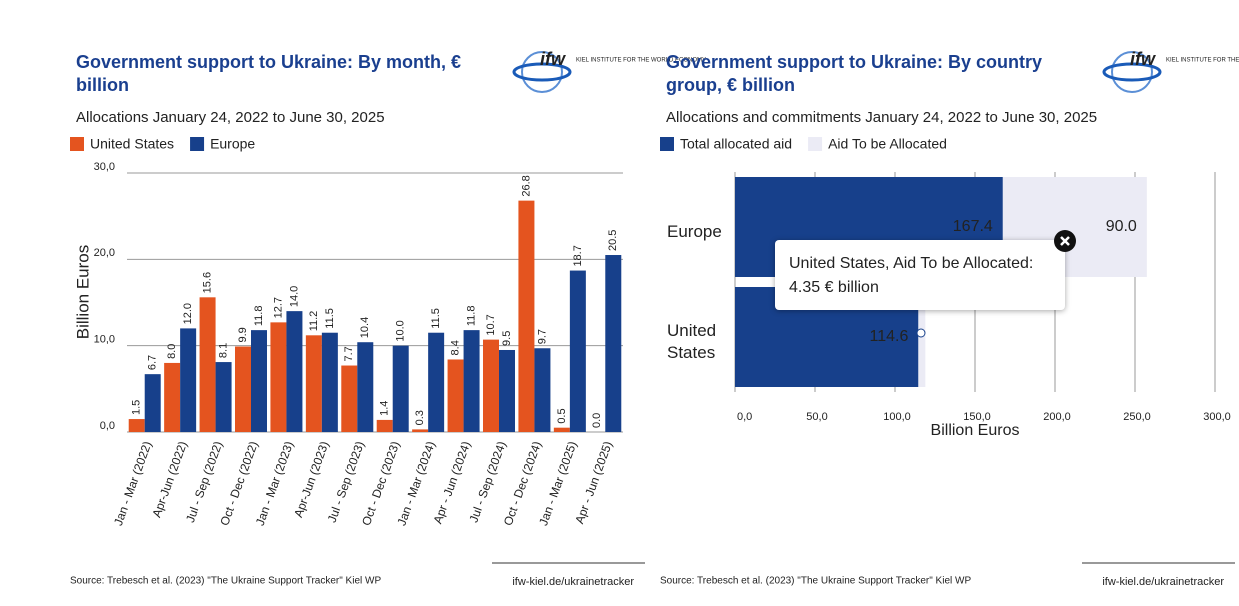  I want to click on legend-label: Total allocated aid, so click(736, 144).